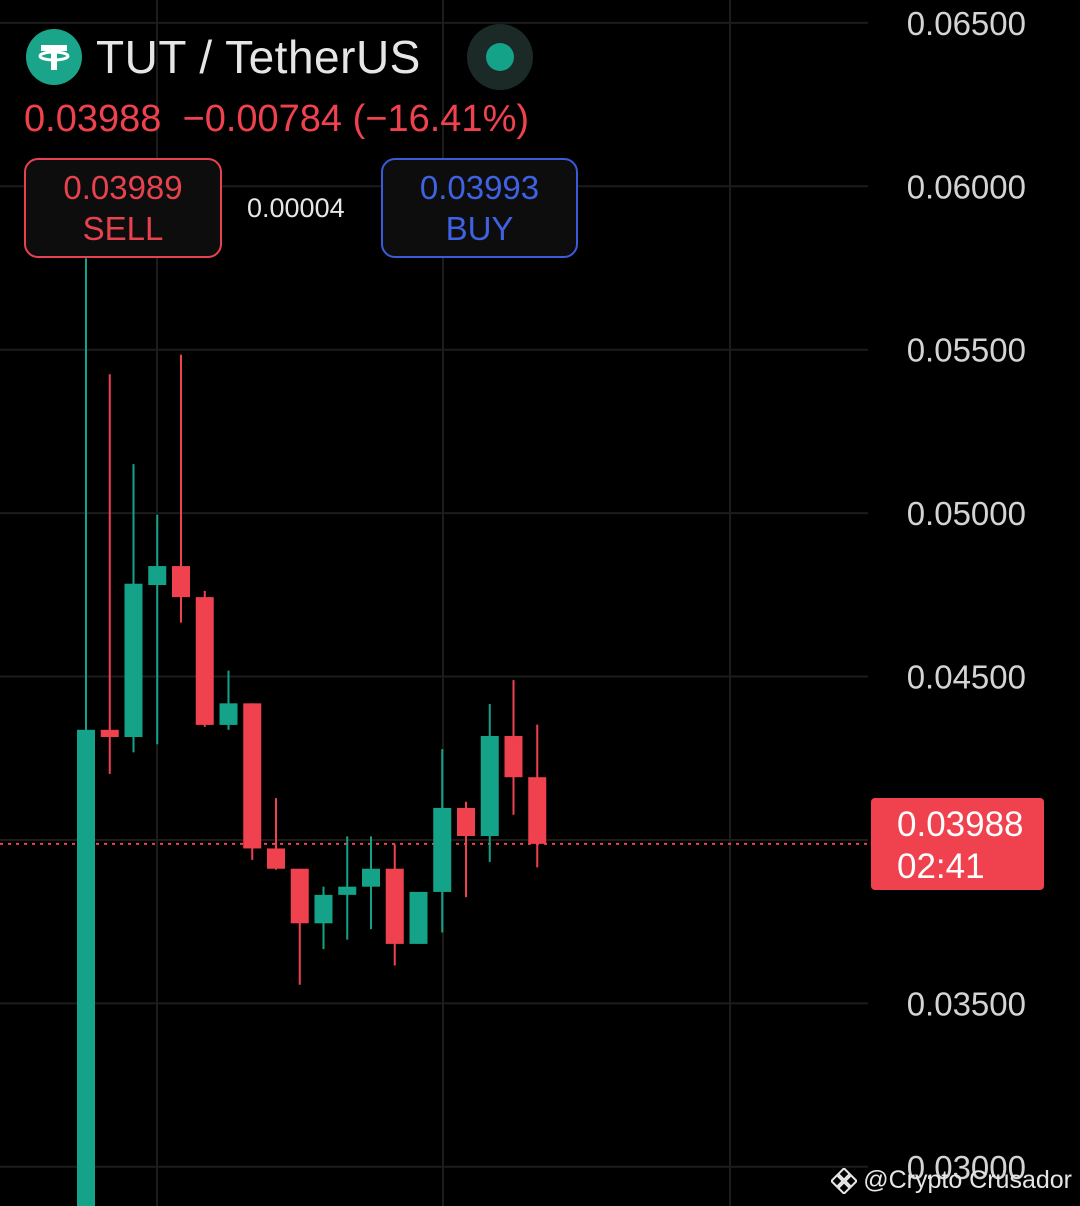  What do you see at coordinates (966, 677) in the screenshot?
I see `y-tick-label: 0.04500` at bounding box center [966, 677].